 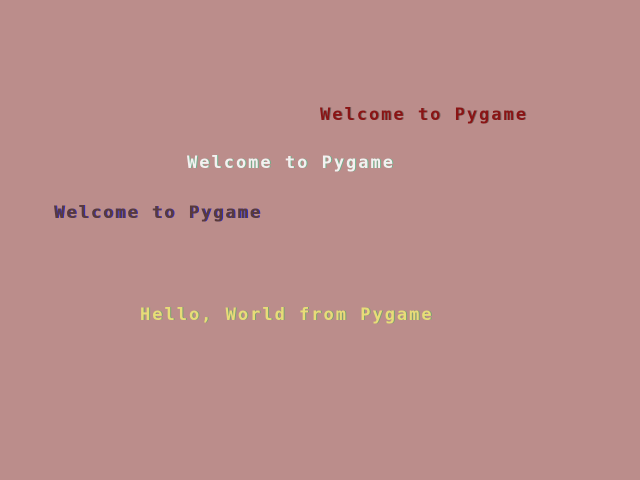 What do you see at coordinates (291, 163) in the screenshot?
I see `text-line-2: Welcome to Pygame` at bounding box center [291, 163].